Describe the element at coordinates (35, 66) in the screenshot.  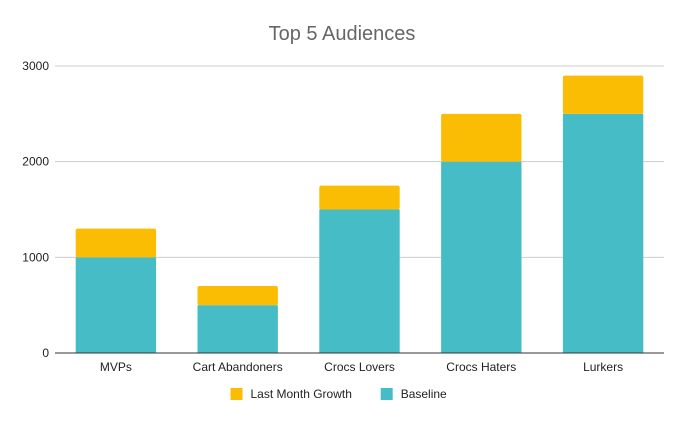
I see `y-tick-label: 3000` at that location.